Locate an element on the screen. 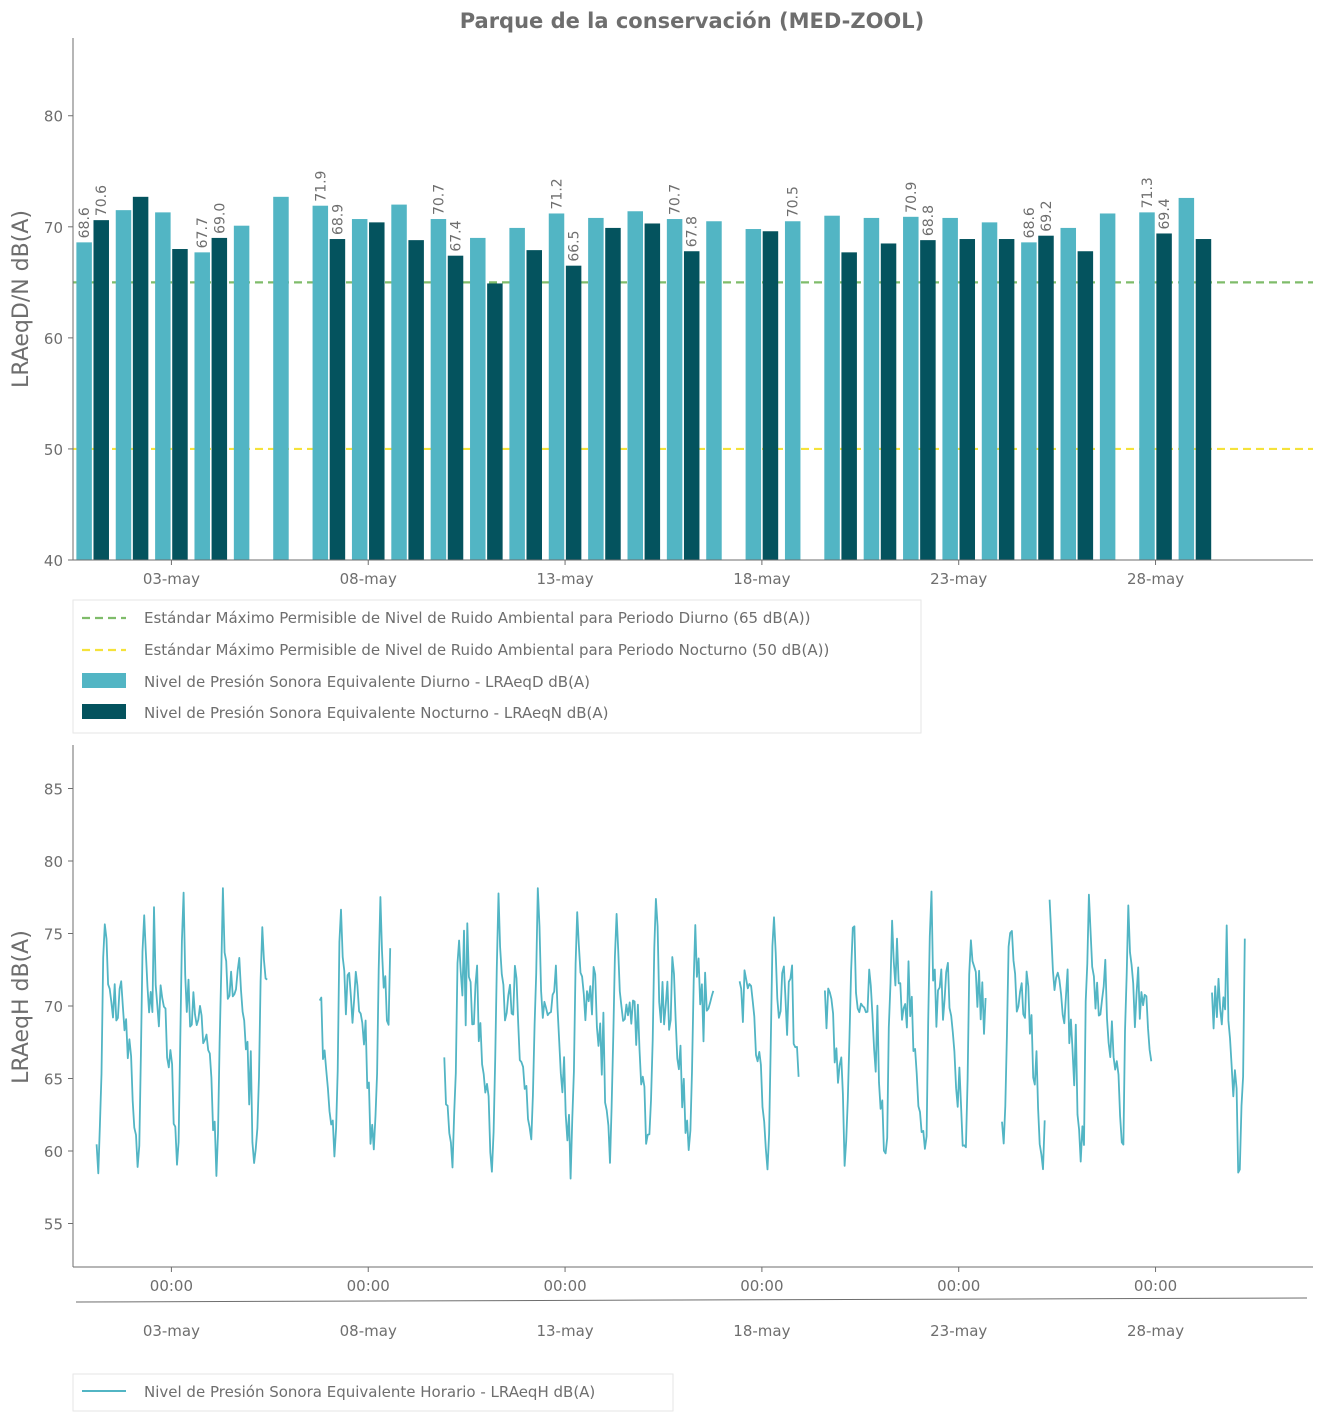  bottom-x-tick-label-0: 00:00 is located at coordinates (171, 1286).